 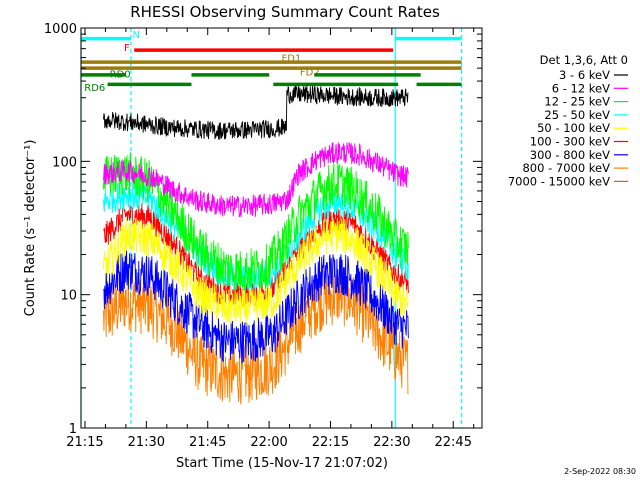 What do you see at coordinates (570, 155) in the screenshot?
I see `legend-entry-label: 300 - 800 keV` at bounding box center [570, 155].